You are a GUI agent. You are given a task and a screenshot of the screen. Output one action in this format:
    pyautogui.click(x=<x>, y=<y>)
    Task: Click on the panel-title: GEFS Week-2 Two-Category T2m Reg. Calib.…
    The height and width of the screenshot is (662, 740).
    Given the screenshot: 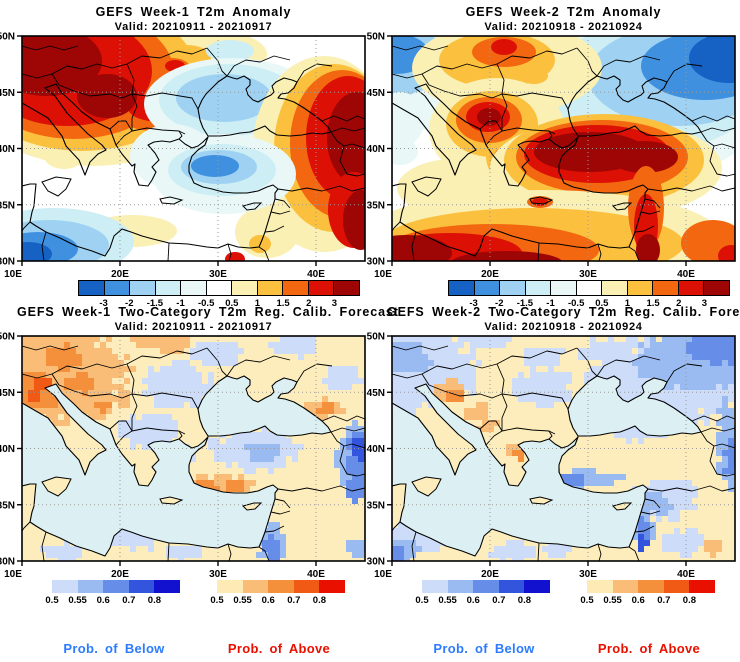 What is the action you would take?
    pyautogui.click(x=563, y=312)
    